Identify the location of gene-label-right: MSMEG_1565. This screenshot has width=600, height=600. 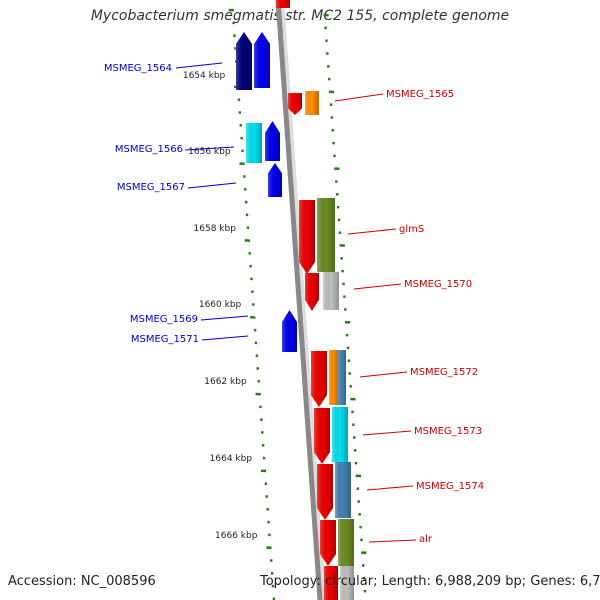
(420, 94).